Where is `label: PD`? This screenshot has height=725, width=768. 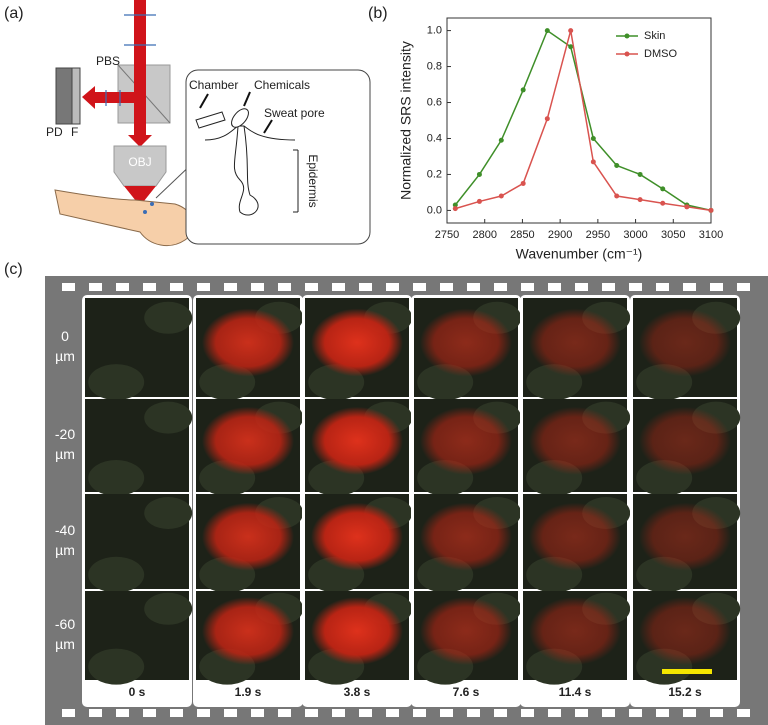 label: PD is located at coordinates (54, 132).